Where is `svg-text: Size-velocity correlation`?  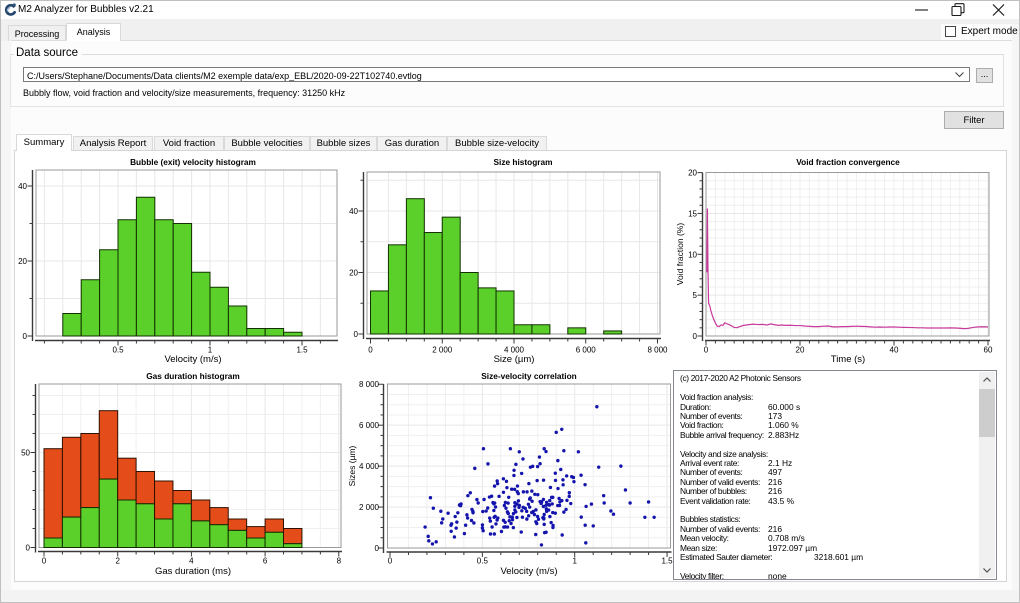
svg-text: Size-velocity correlation is located at coordinates (528, 376).